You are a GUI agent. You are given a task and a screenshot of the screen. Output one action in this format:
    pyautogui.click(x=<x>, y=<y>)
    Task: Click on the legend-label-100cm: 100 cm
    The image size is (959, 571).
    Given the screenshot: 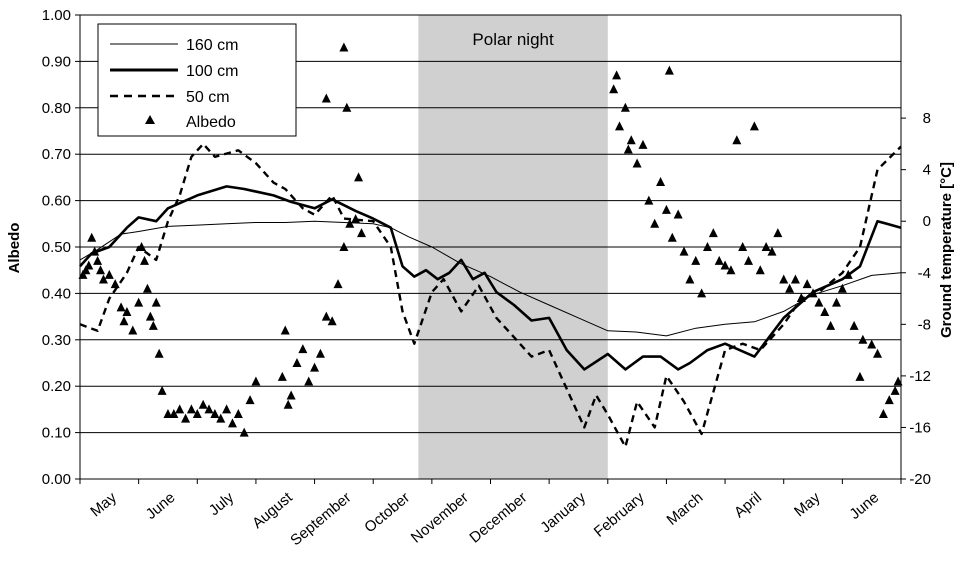 What is the action you would take?
    pyautogui.click(x=212, y=71)
    